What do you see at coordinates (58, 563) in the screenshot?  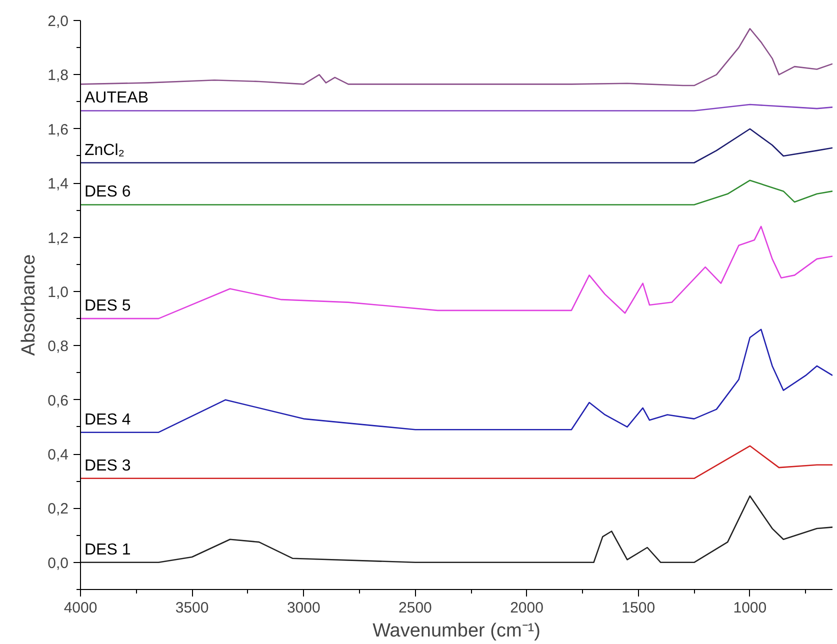 I see `y-tick-label: 0,0` at bounding box center [58, 563].